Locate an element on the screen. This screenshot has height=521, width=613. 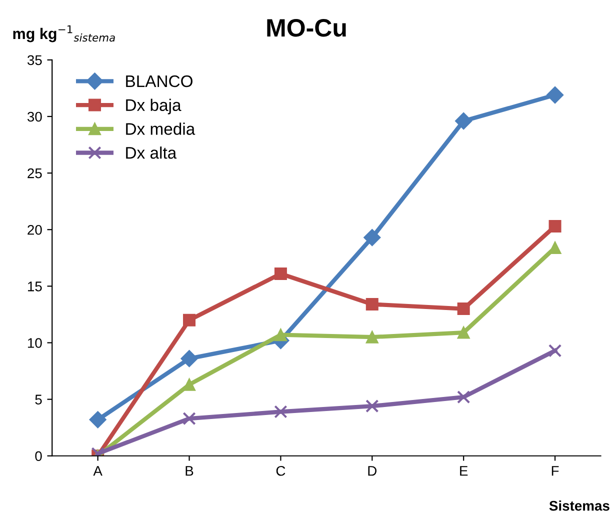
legend-label: Dx baja is located at coordinates (154, 106).